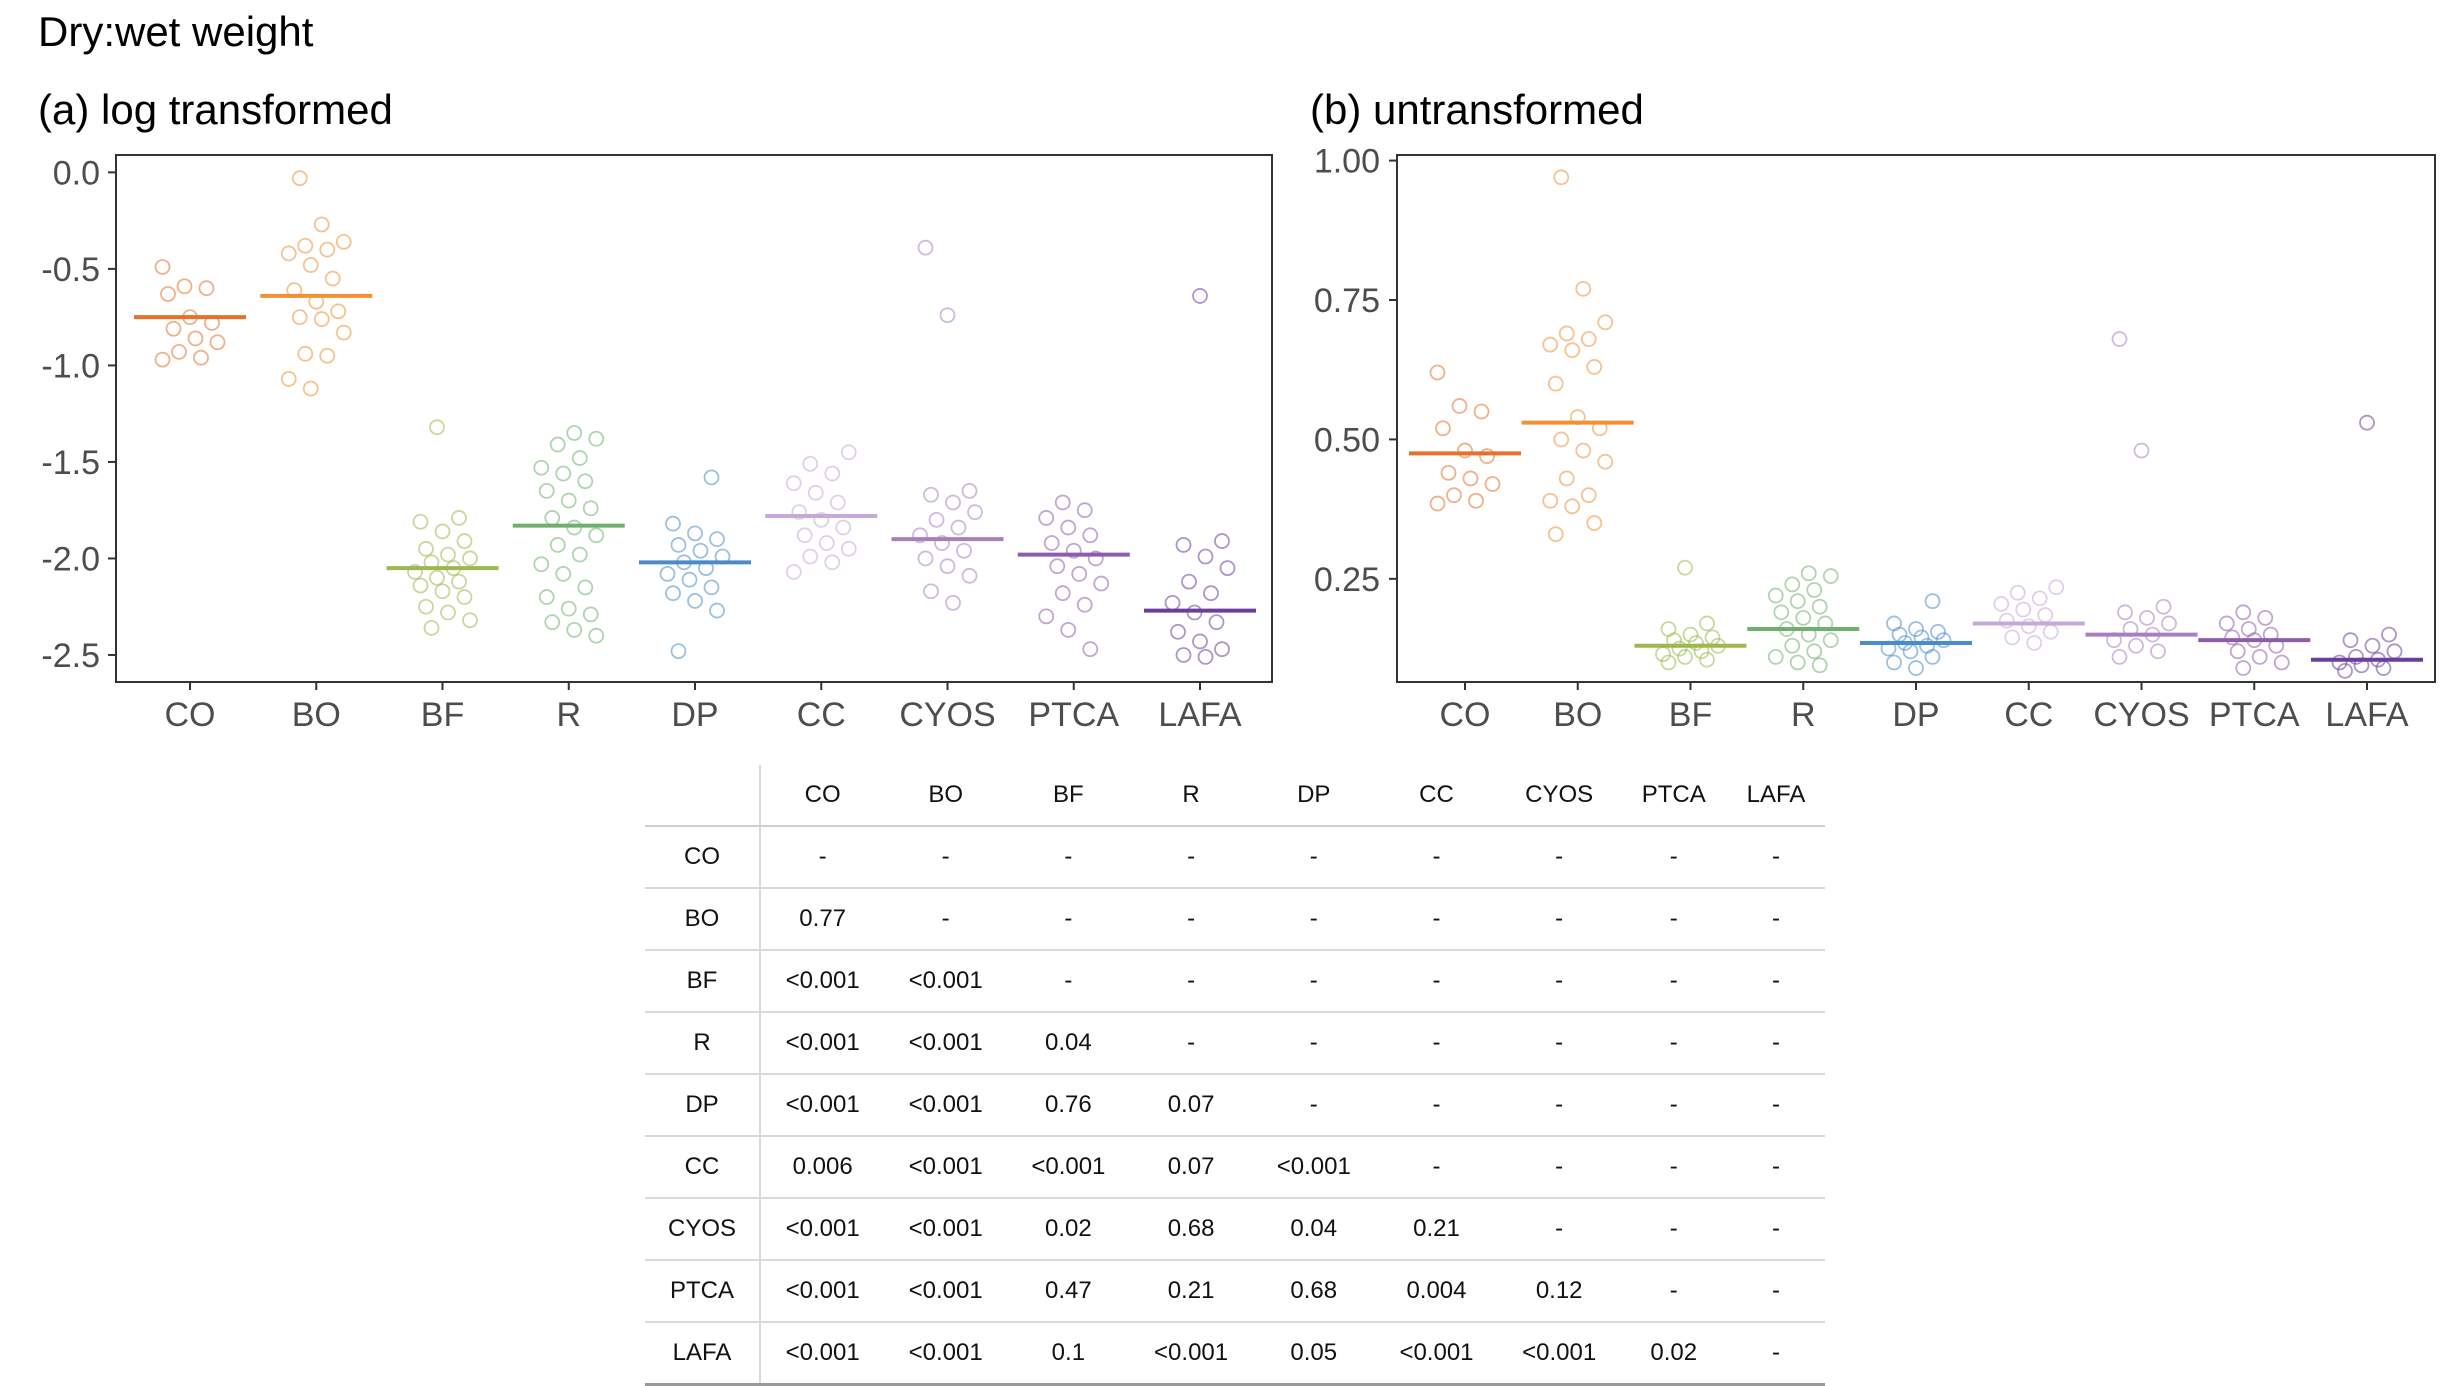 The height and width of the screenshot is (1386, 2460). I want to click on table-row: R <0.001 <0.001 0.04- - - - - -, so click(1235, 1043).